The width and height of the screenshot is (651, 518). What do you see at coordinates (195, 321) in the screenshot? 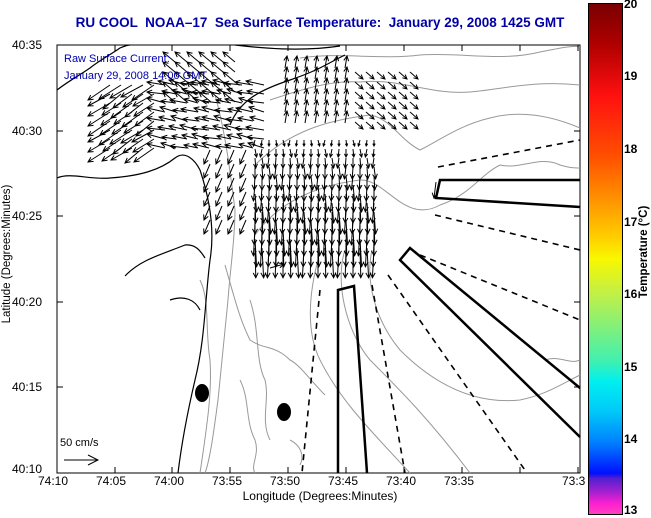
I see `coastline-nj-shore` at bounding box center [195, 321].